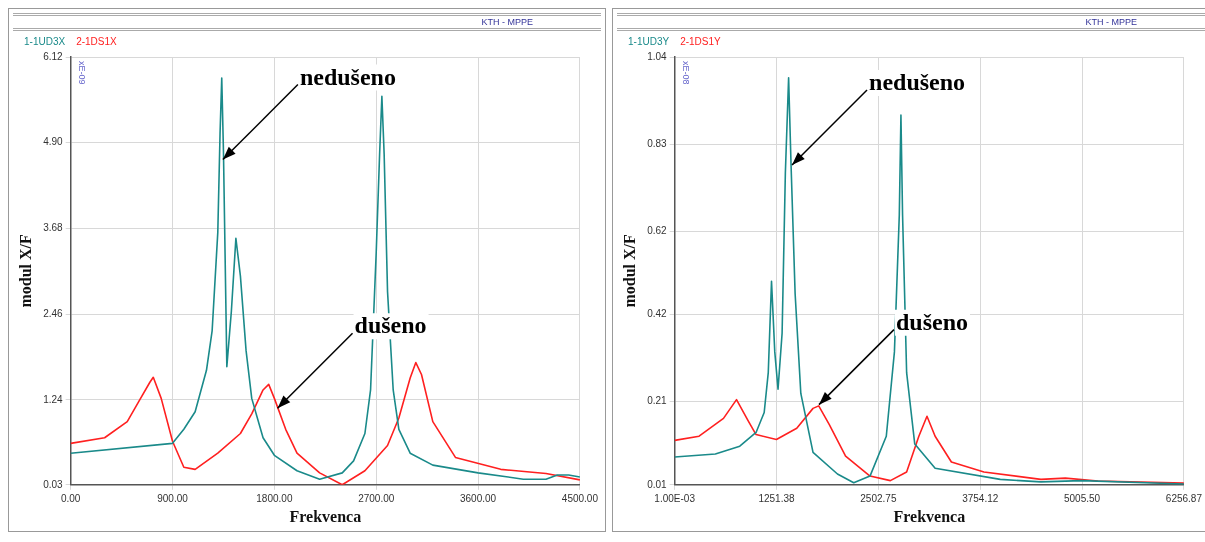 This screenshot has height=542, width=1205. Describe the element at coordinates (53, 484) in the screenshot. I see `y-tick-label: 0.03` at that location.